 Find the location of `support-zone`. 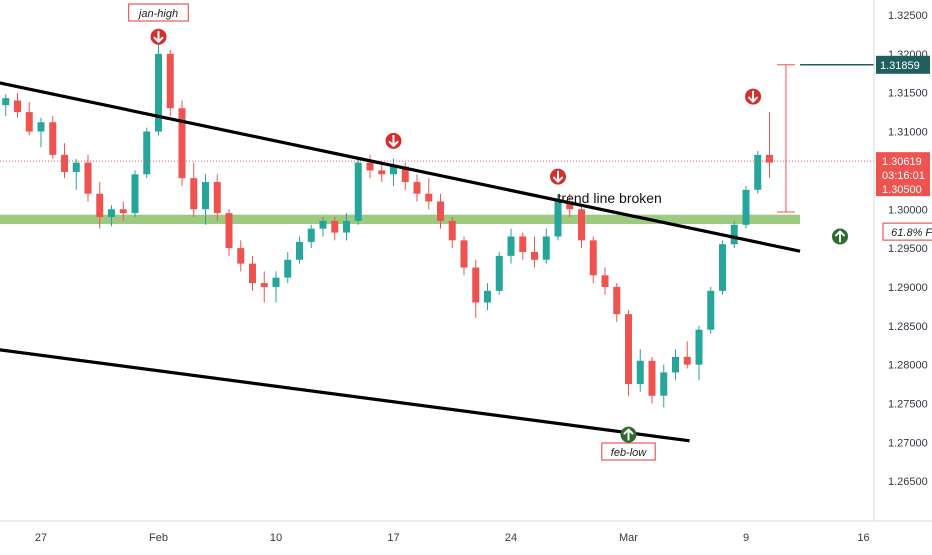

support-zone is located at coordinates (400, 219).